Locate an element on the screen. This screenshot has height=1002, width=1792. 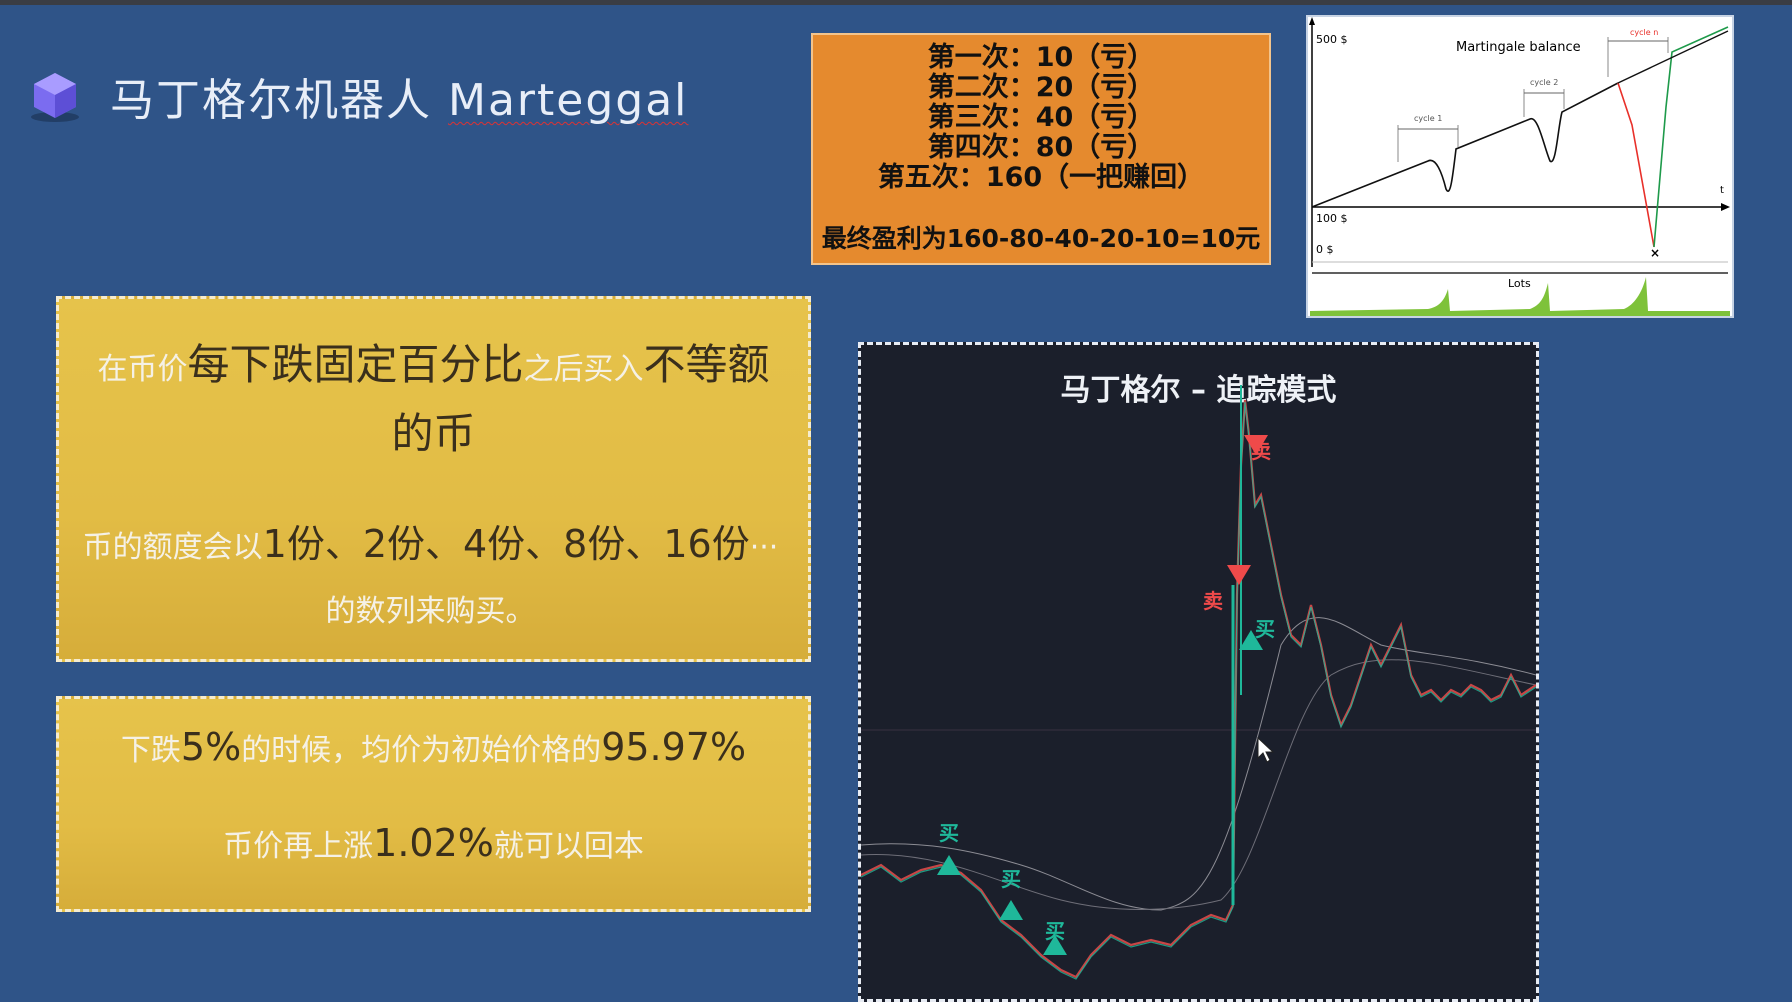
x-label-t: t is located at coordinates (1722, 190).